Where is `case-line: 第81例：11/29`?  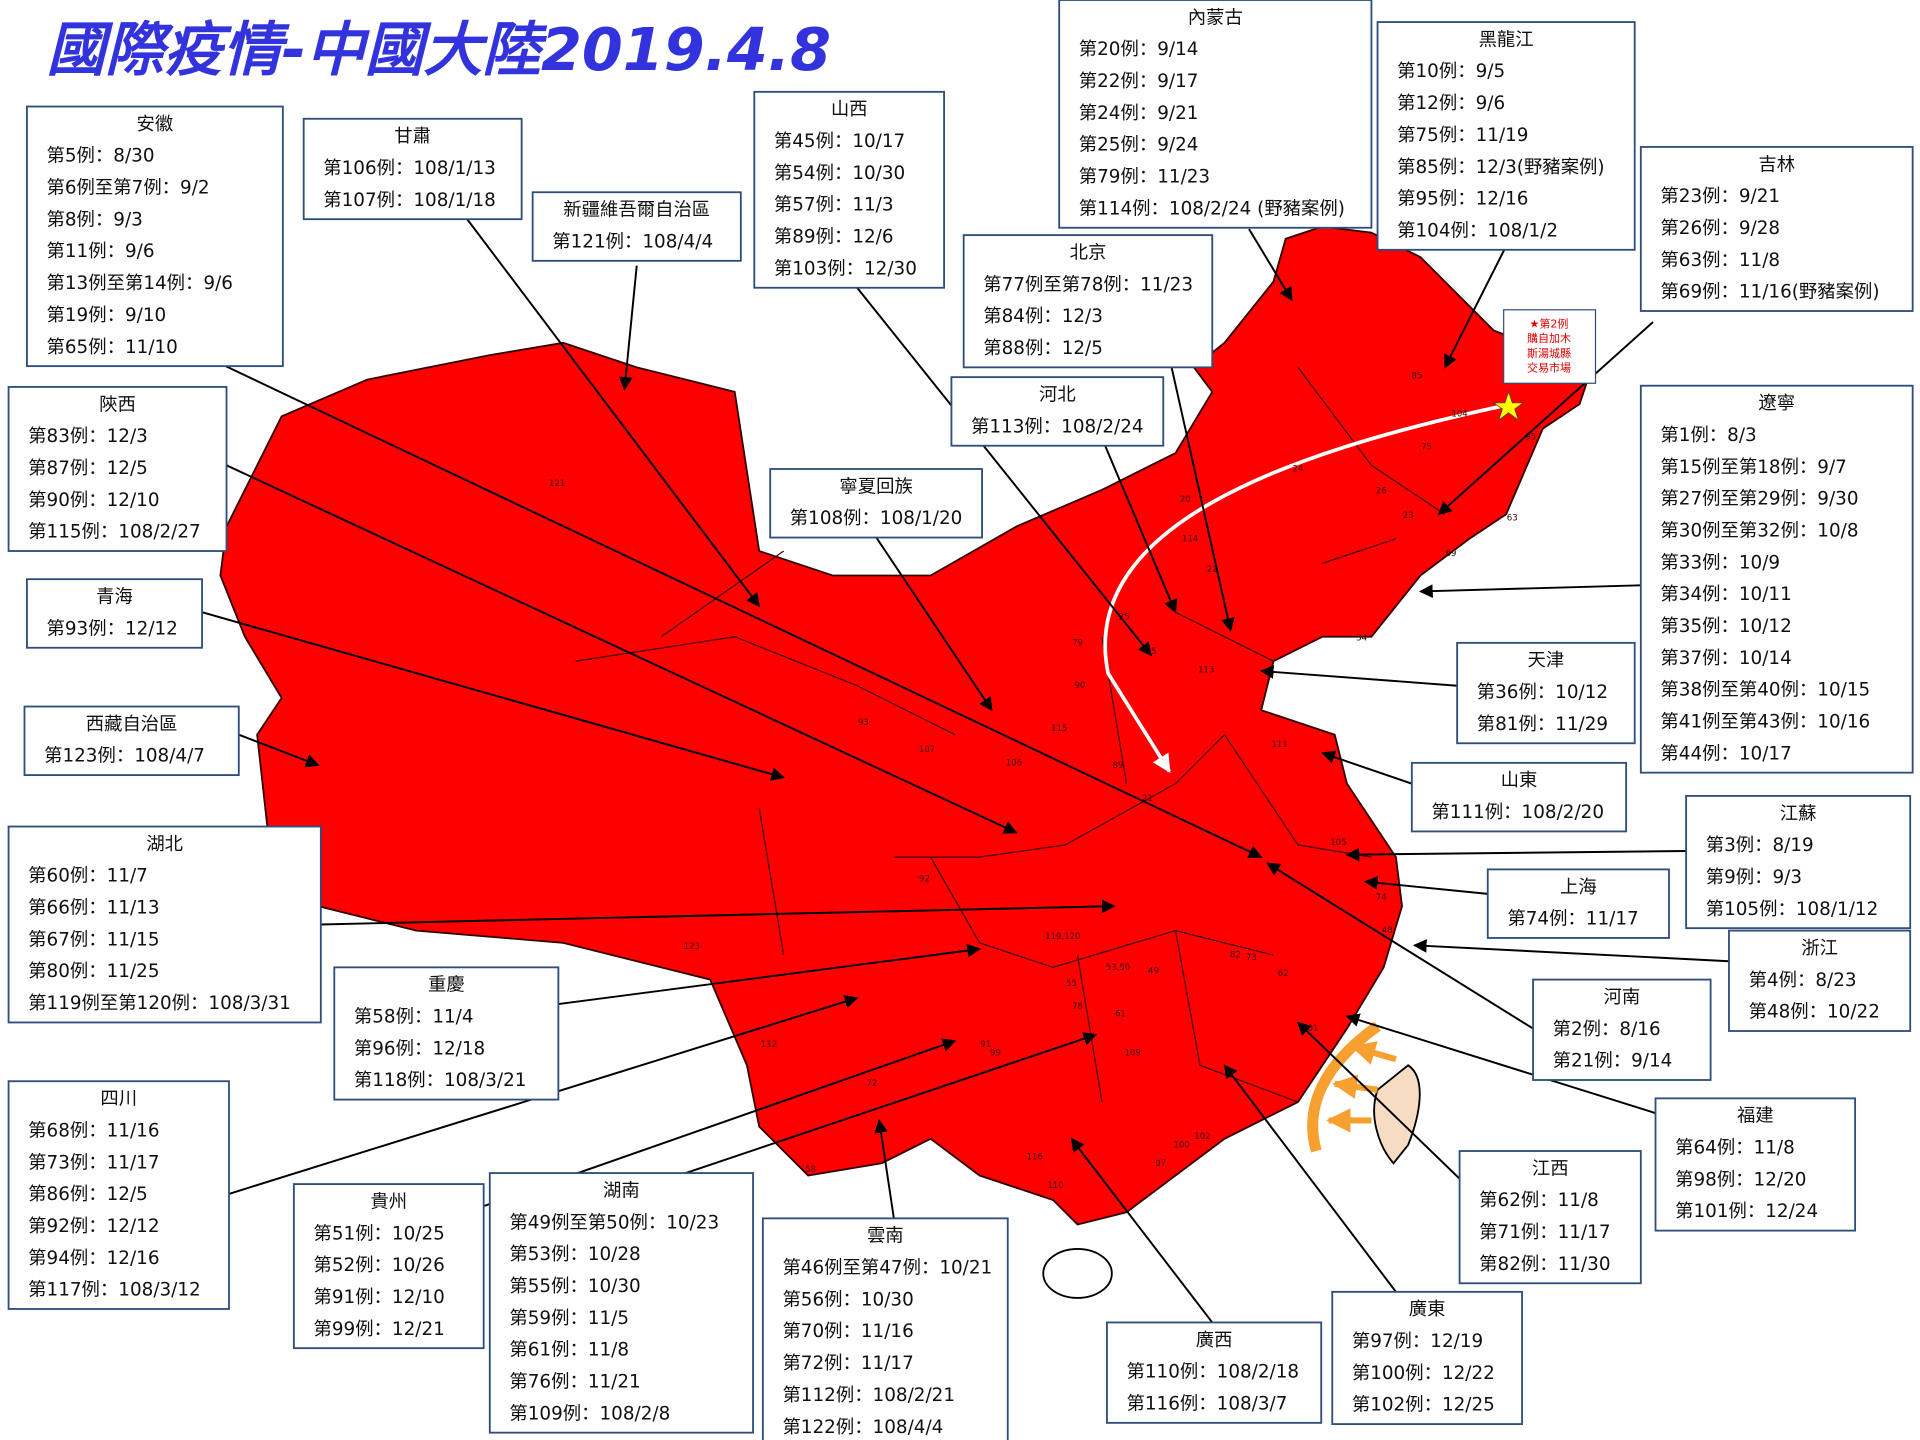 case-line: 第81例：11/29 is located at coordinates (1542, 724).